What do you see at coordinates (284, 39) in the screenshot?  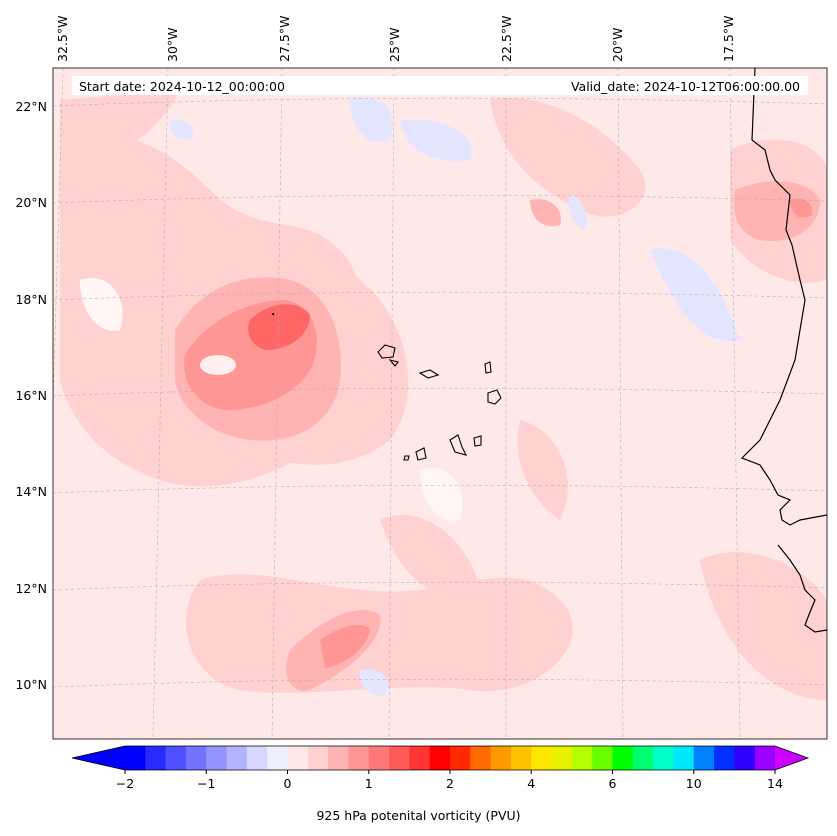 I see `lon-label: 27.5°W` at bounding box center [284, 39].